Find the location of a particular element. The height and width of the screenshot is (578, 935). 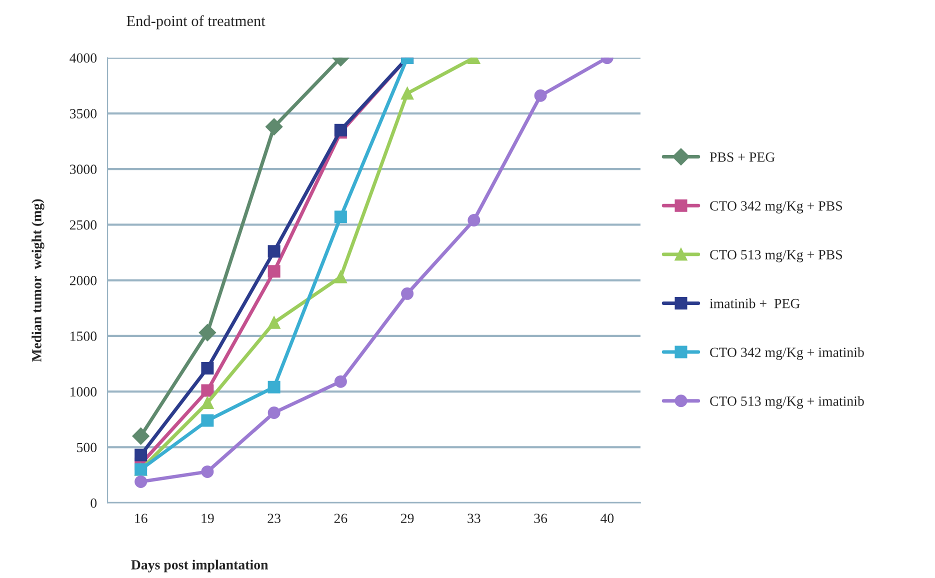

legend-label: CTO 513 mg/Kg + PBS is located at coordinates (776, 256).